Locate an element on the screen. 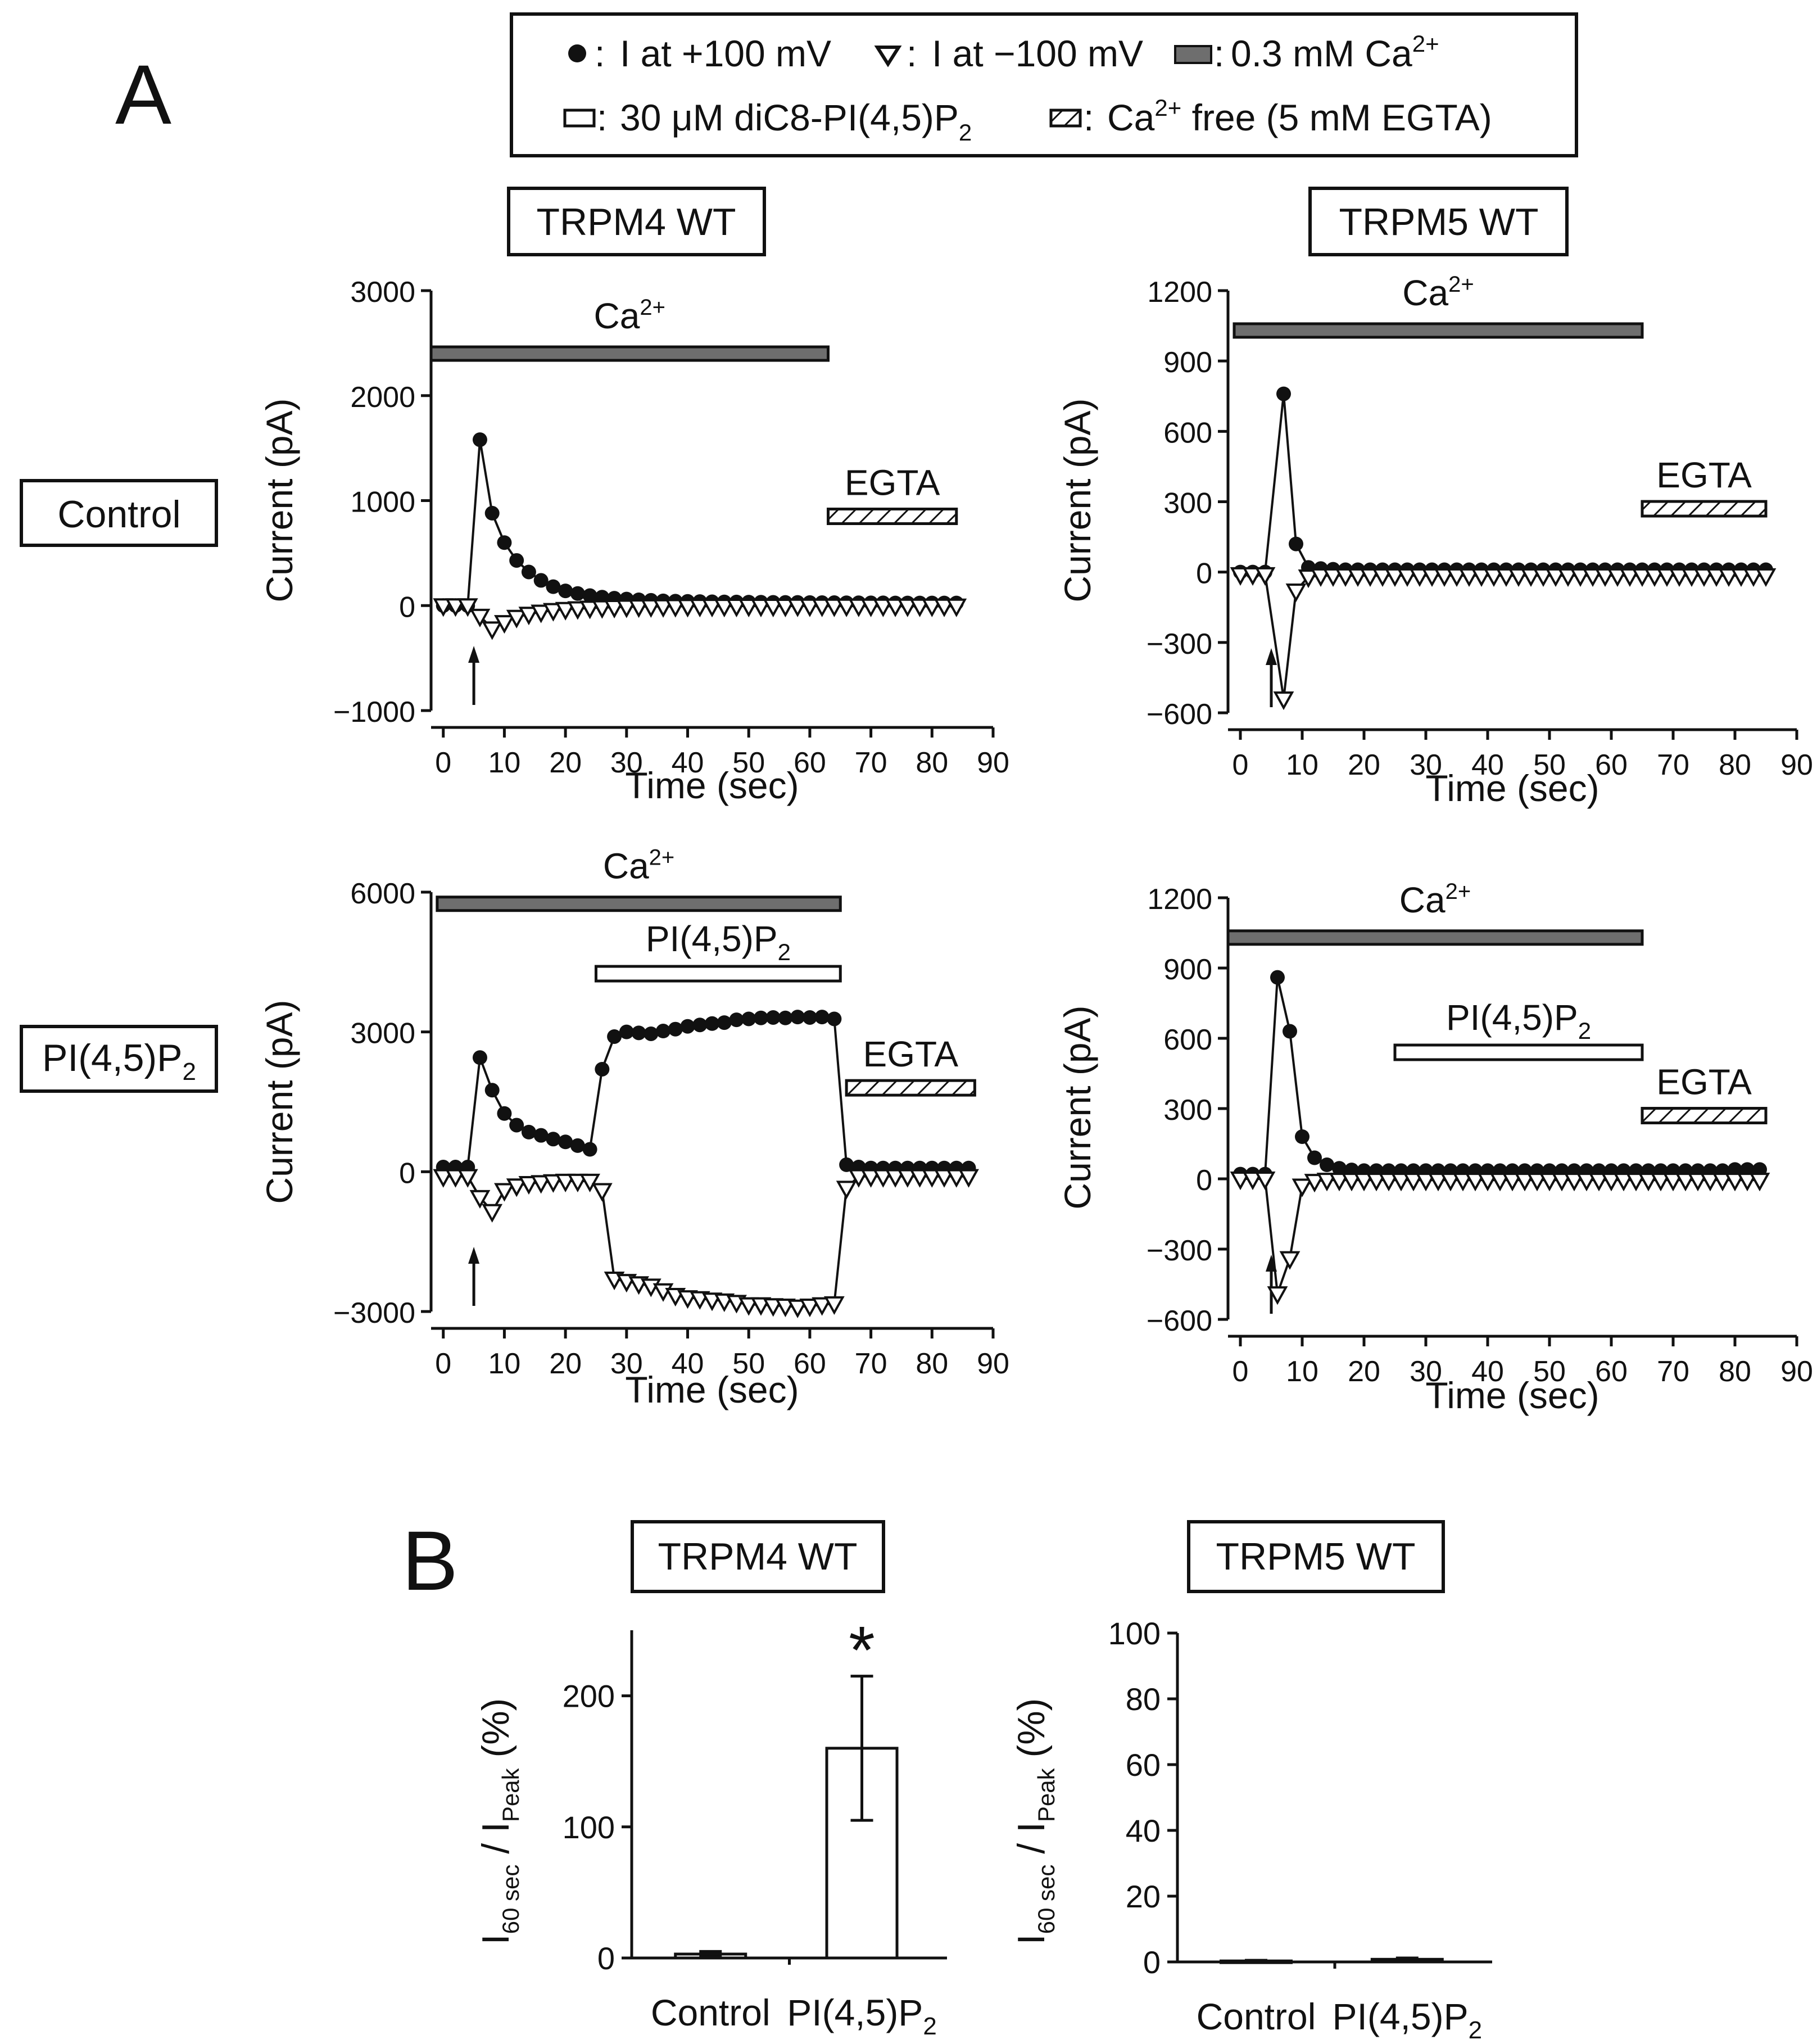  y-tick-label: −1000 is located at coordinates (374, 712).